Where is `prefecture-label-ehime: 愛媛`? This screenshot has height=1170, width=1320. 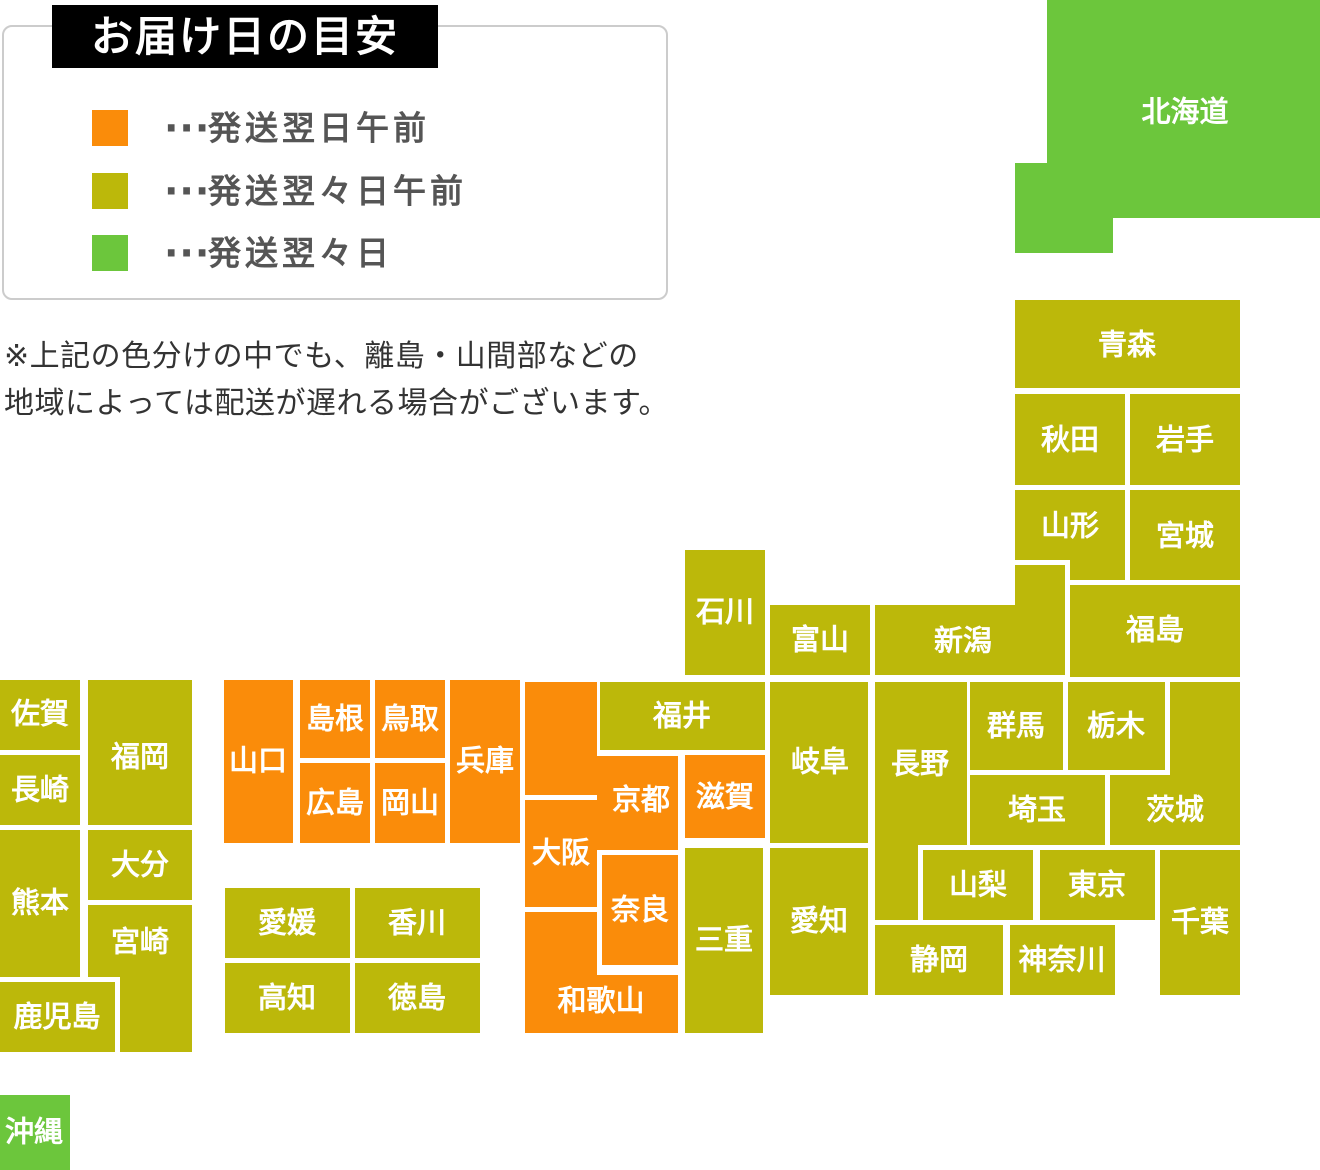
prefecture-label-ehime: 愛媛 is located at coordinates (287, 922).